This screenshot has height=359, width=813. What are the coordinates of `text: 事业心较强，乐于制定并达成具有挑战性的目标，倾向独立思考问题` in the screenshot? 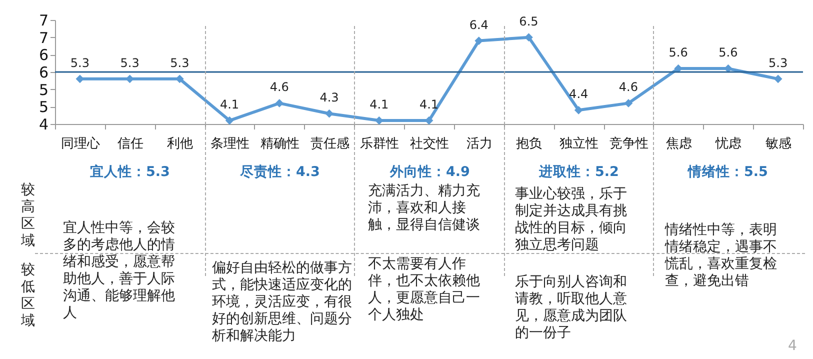 It's located at (571, 220).